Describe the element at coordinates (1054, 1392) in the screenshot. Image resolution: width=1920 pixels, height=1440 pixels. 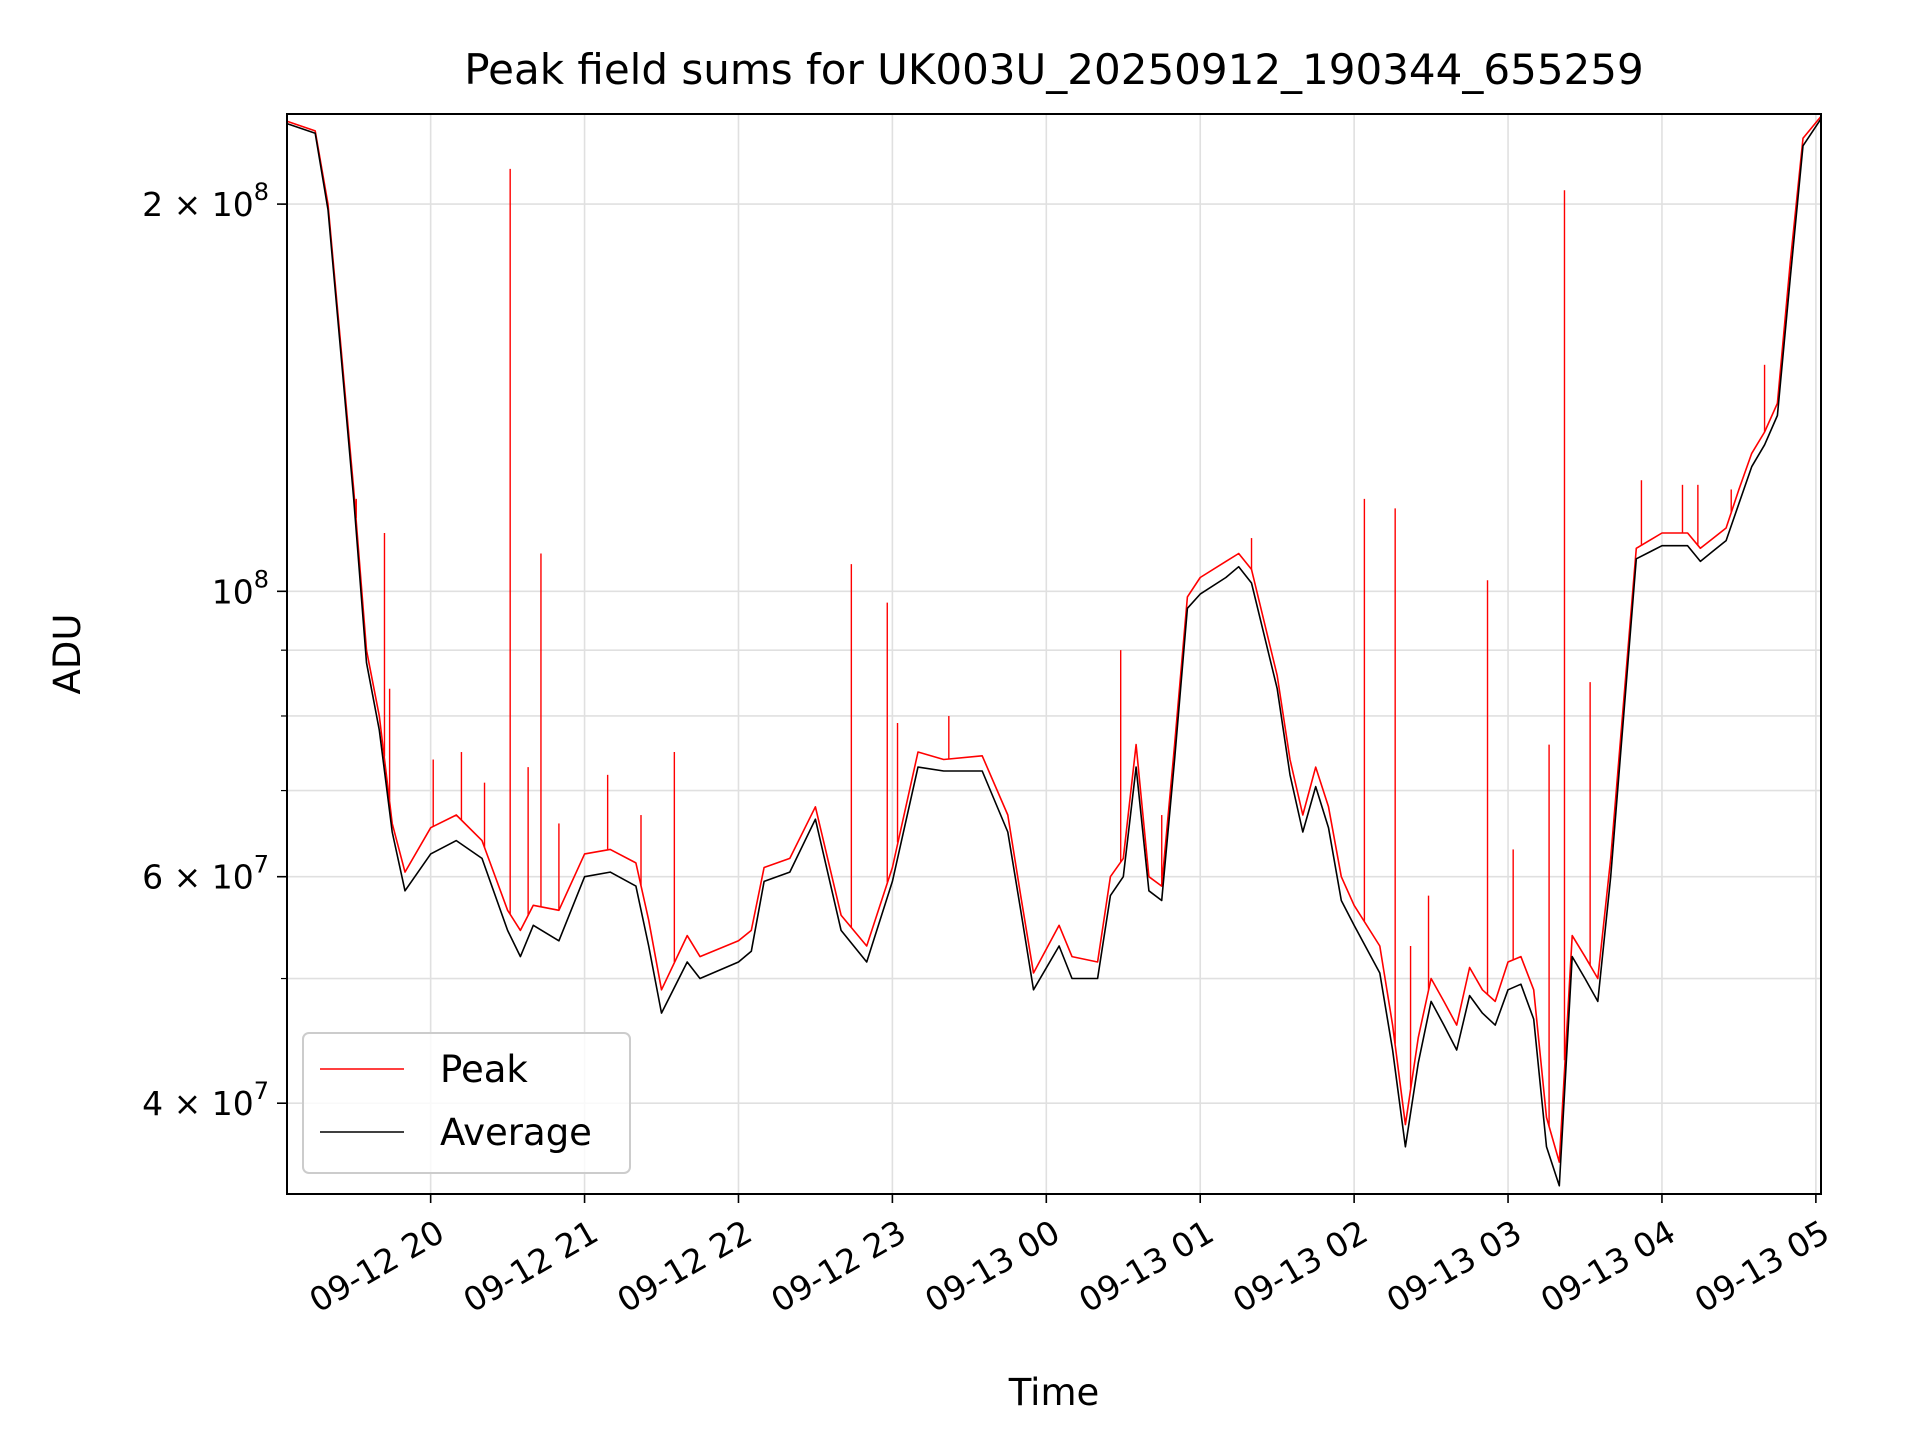
I see `x-axis-label: Time` at that location.